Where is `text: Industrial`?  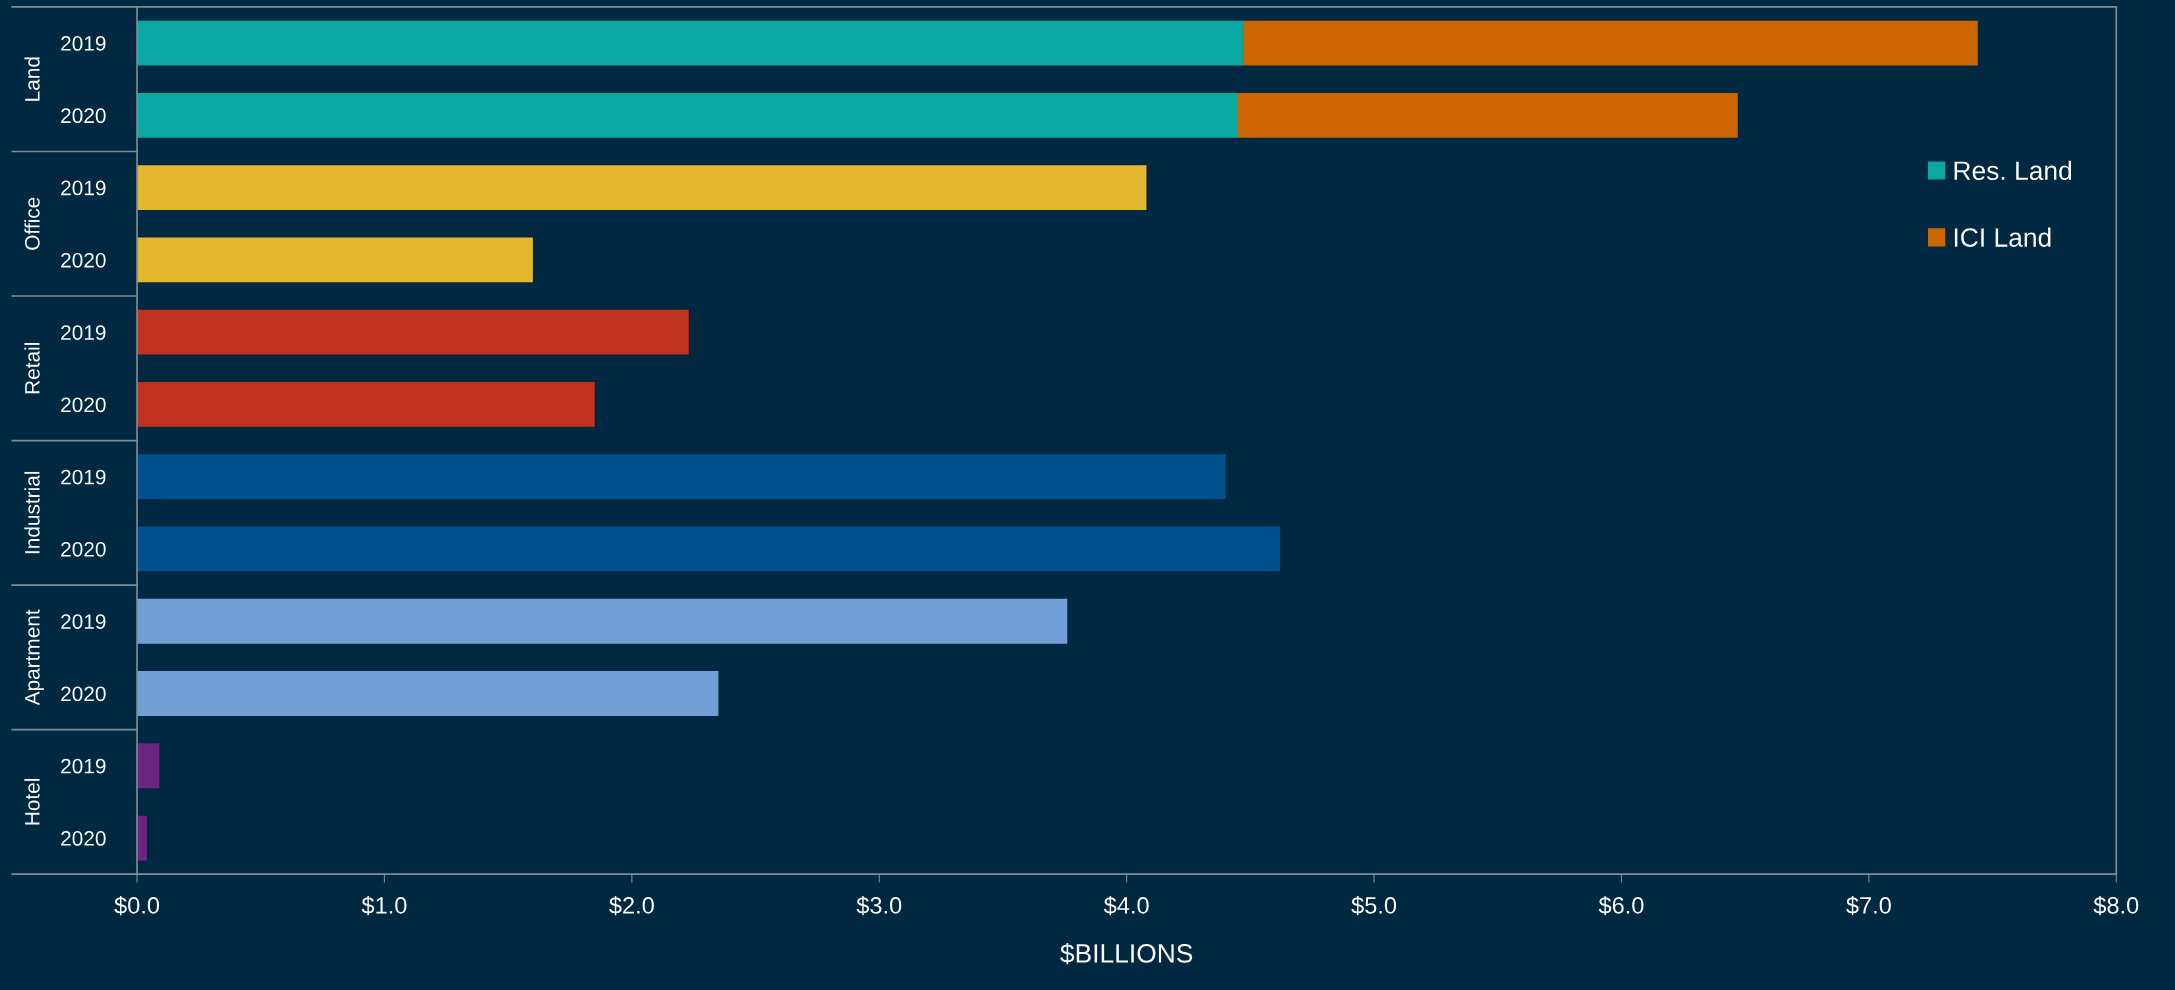
text: Industrial is located at coordinates (32, 512).